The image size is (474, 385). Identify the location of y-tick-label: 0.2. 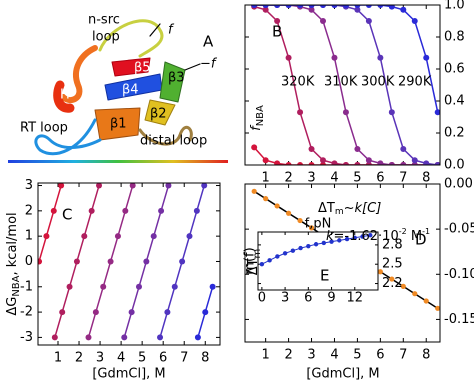
(454, 133).